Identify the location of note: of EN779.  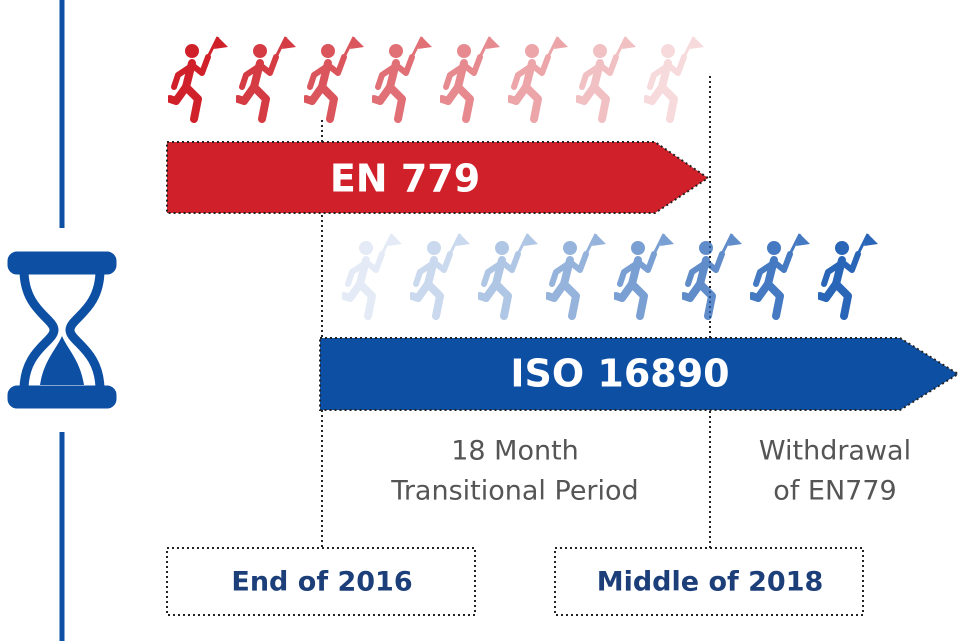
(834, 491).